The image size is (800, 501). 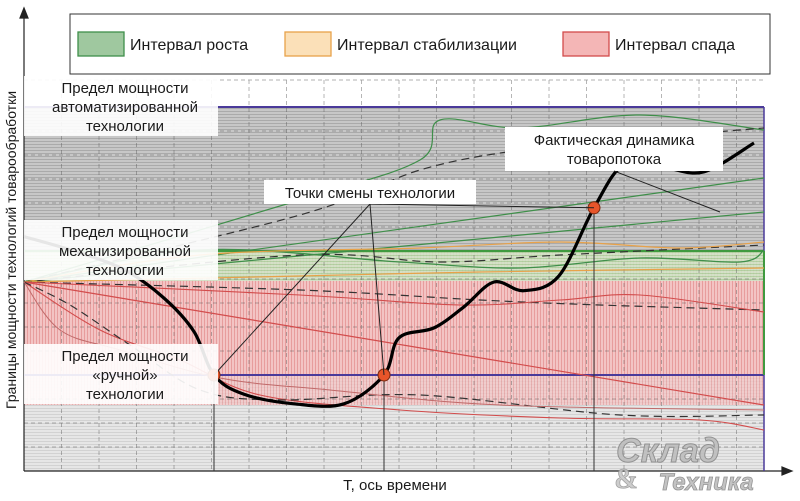 What do you see at coordinates (124, 375) in the screenshot?
I see `limit-label-2-line-1: «ручной»` at bounding box center [124, 375].